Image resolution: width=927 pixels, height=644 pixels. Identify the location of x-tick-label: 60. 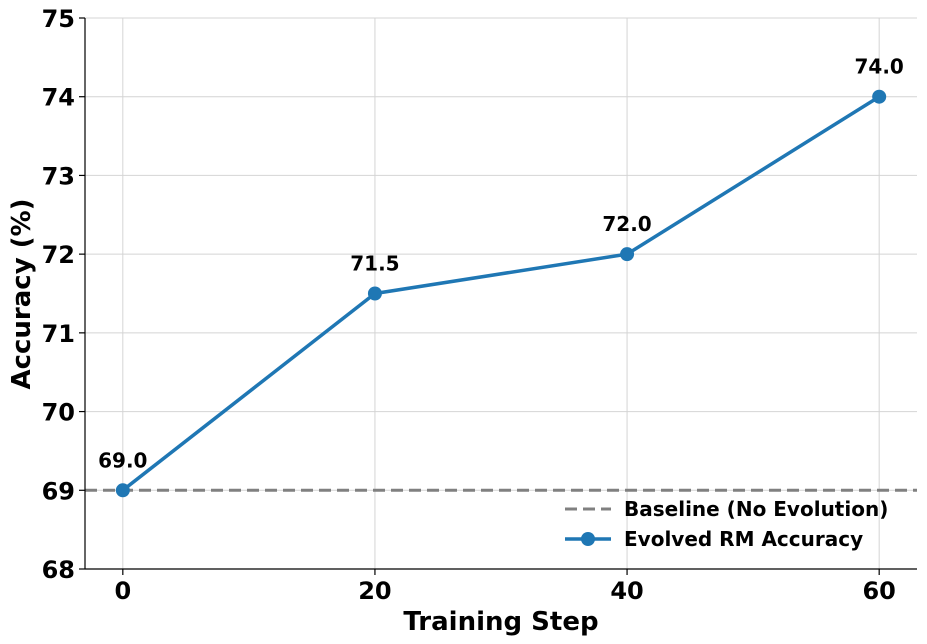
(878, 591).